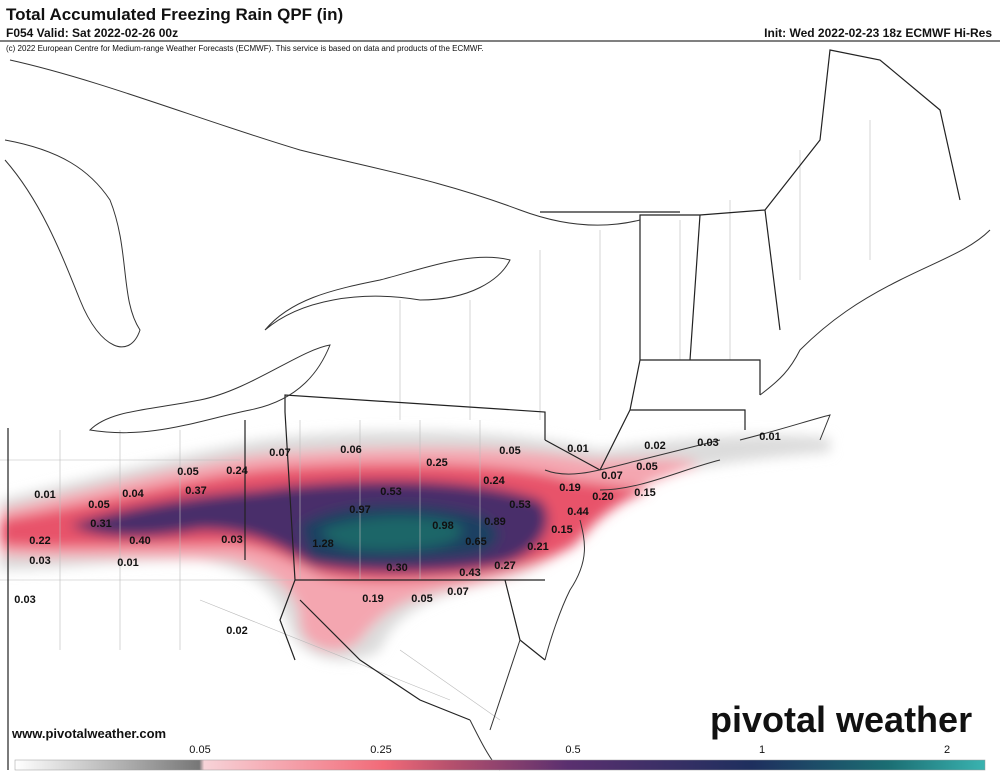 This screenshot has height=772, width=1000. What do you see at coordinates (195, 491) in the screenshot?
I see `value-label: 0.37` at bounding box center [195, 491].